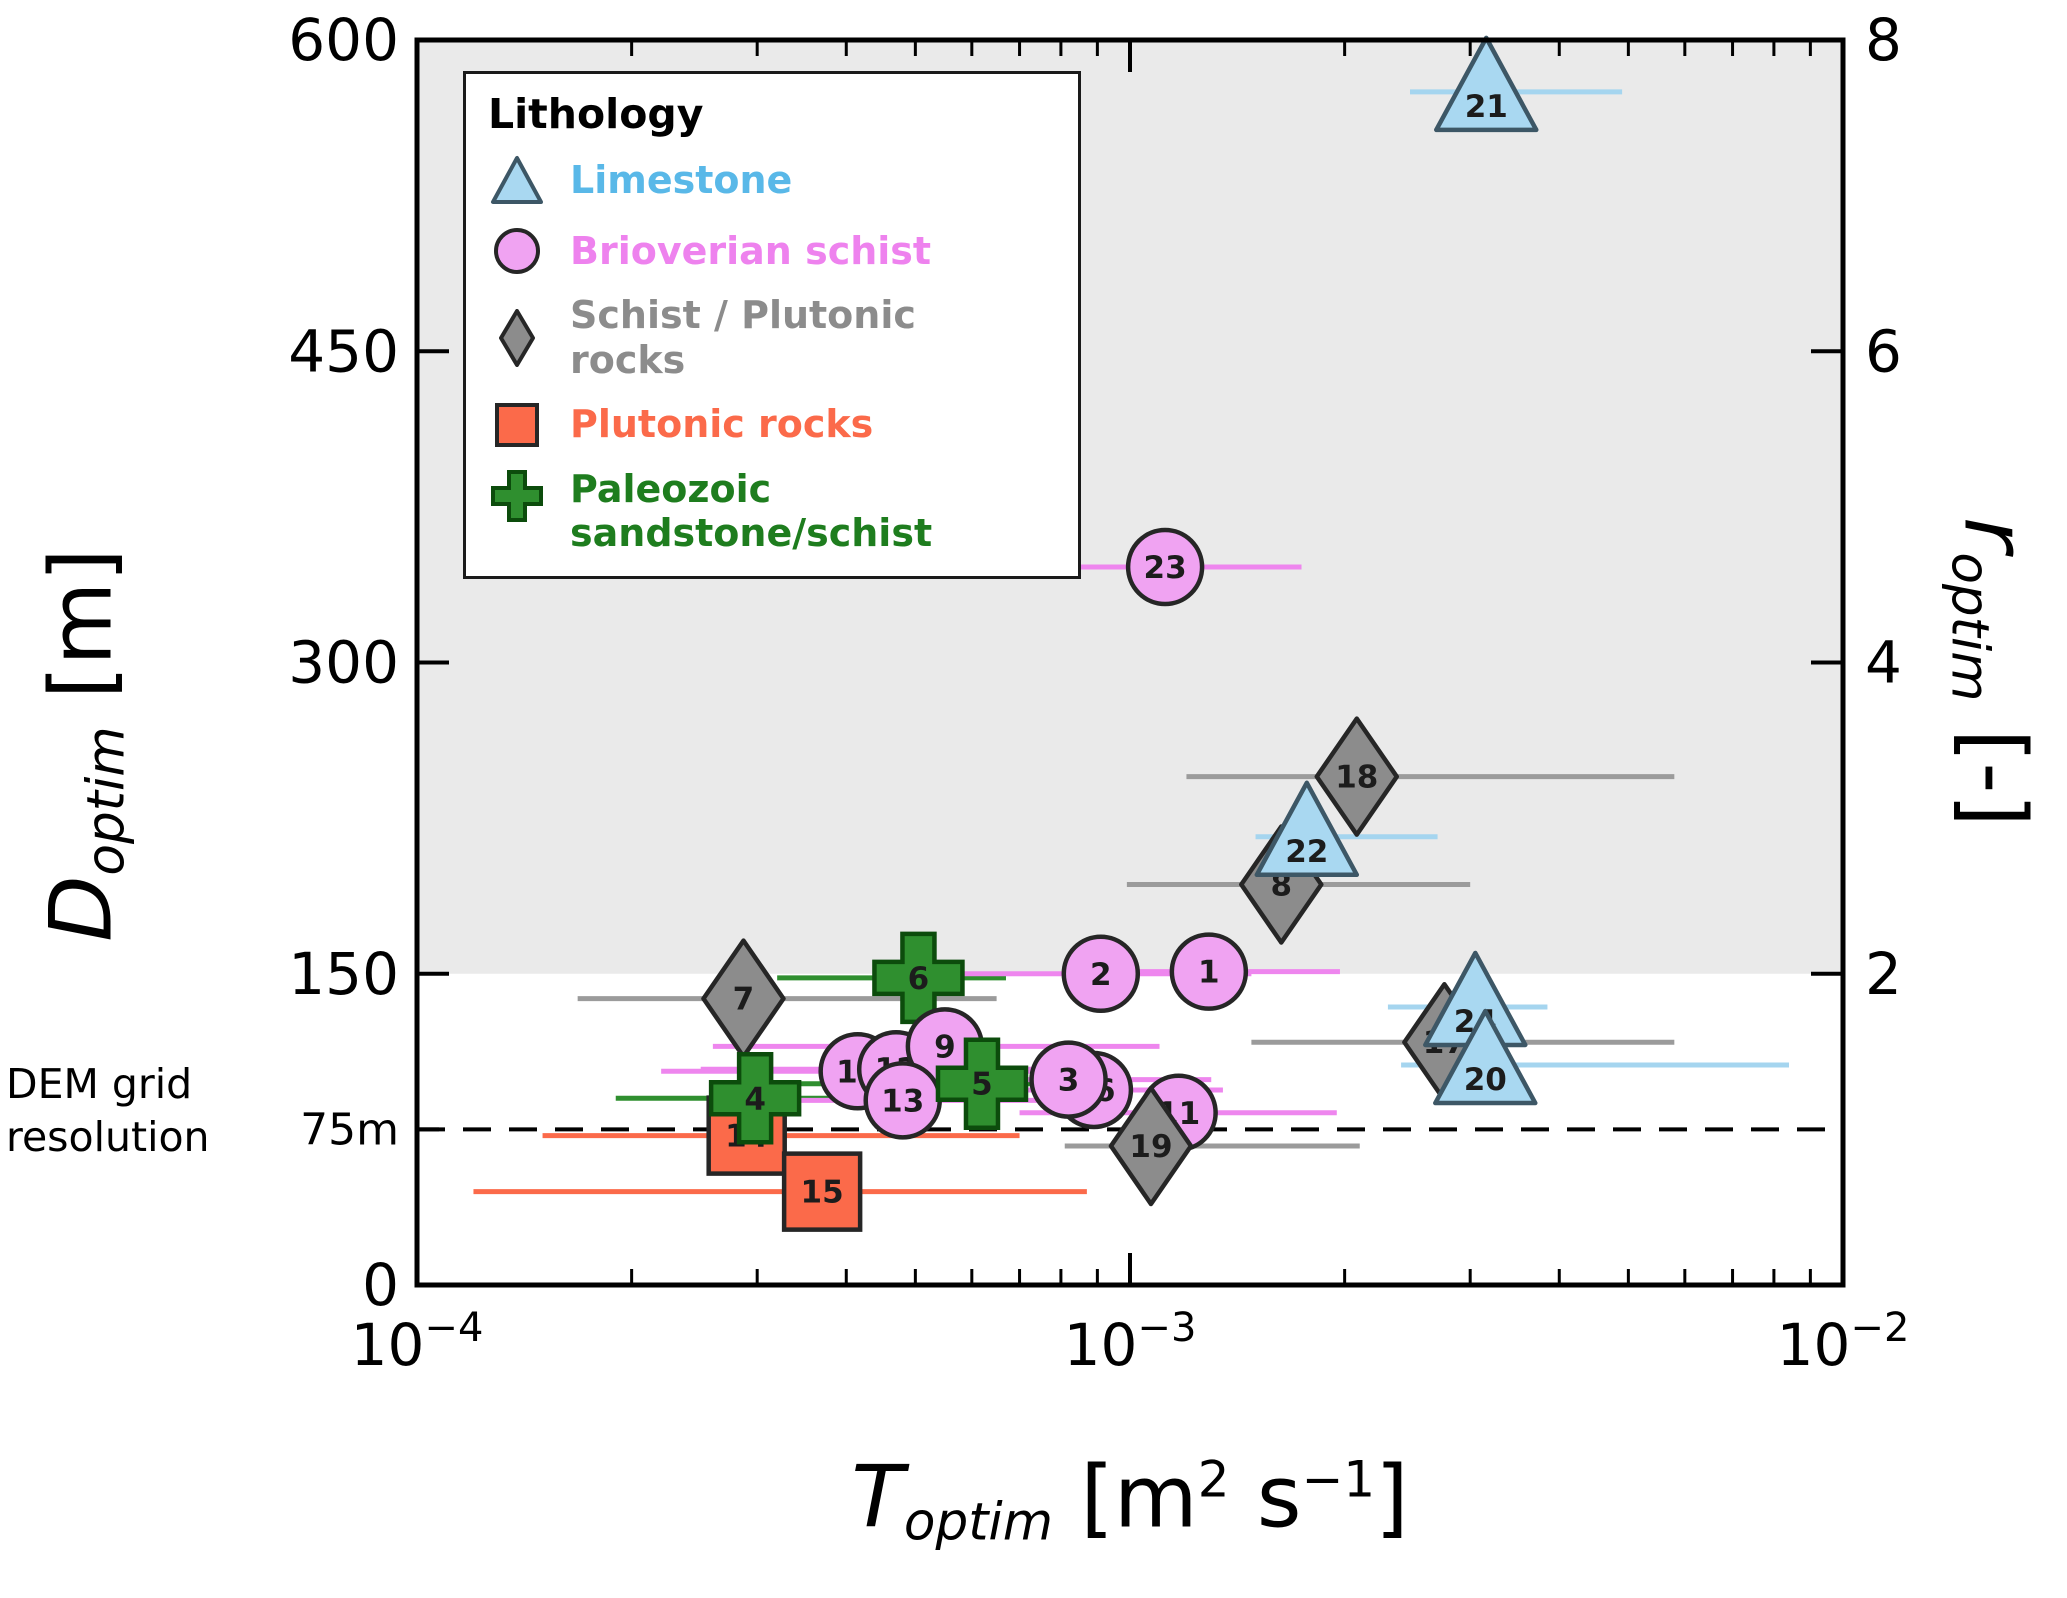 The width and height of the screenshot is (2067, 1598). Describe the element at coordinates (1150, 1147) in the screenshot. I see `svg-text: 19` at that location.